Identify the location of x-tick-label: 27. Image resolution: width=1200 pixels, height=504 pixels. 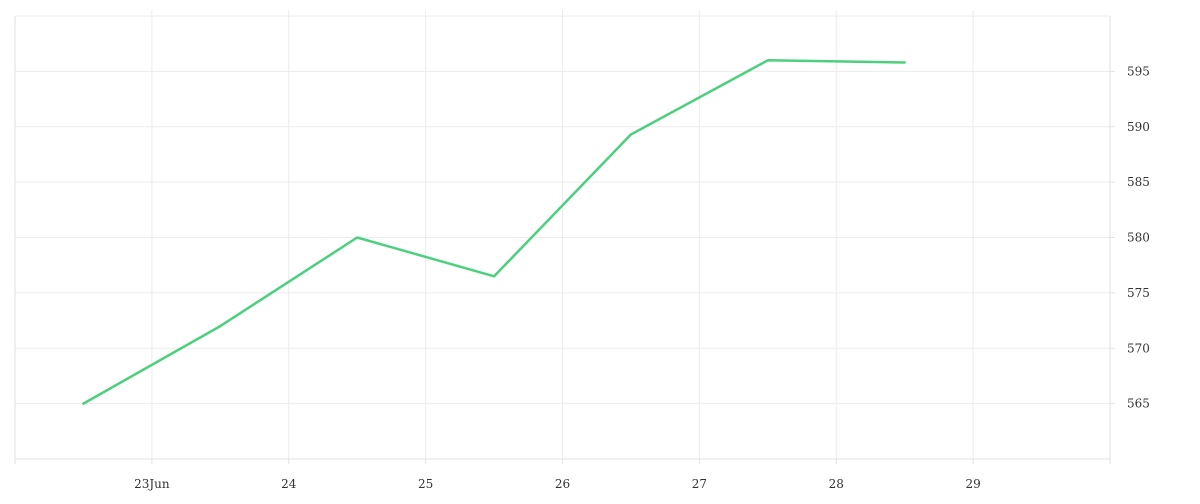
(699, 484).